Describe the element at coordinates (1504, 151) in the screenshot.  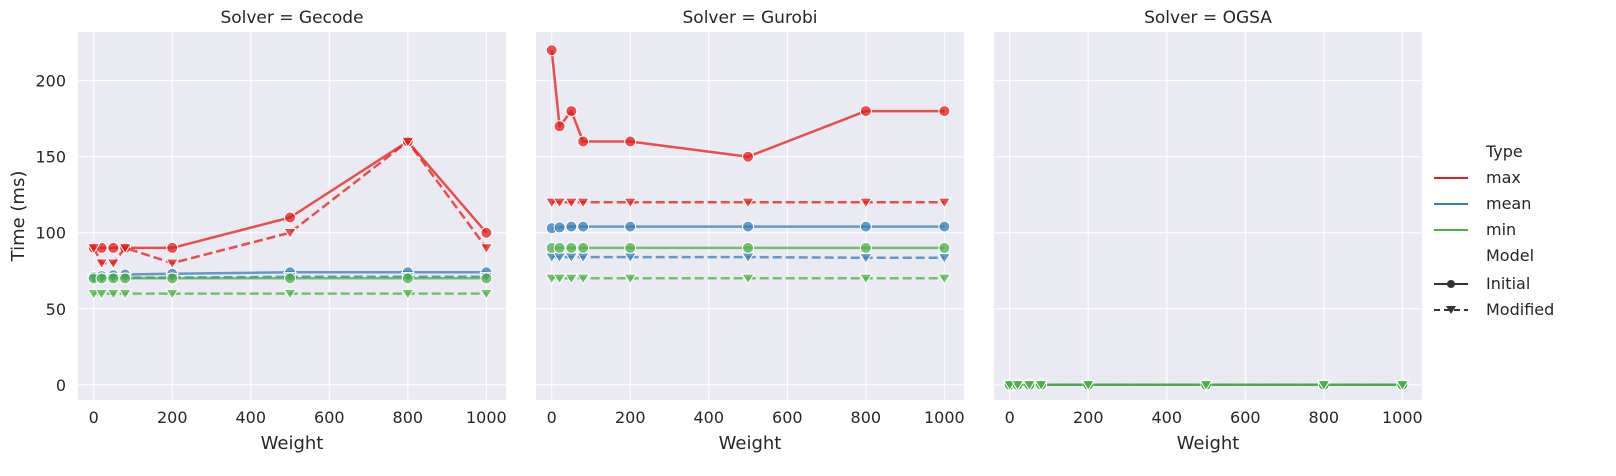
I see `legend-title-type: Type` at that location.